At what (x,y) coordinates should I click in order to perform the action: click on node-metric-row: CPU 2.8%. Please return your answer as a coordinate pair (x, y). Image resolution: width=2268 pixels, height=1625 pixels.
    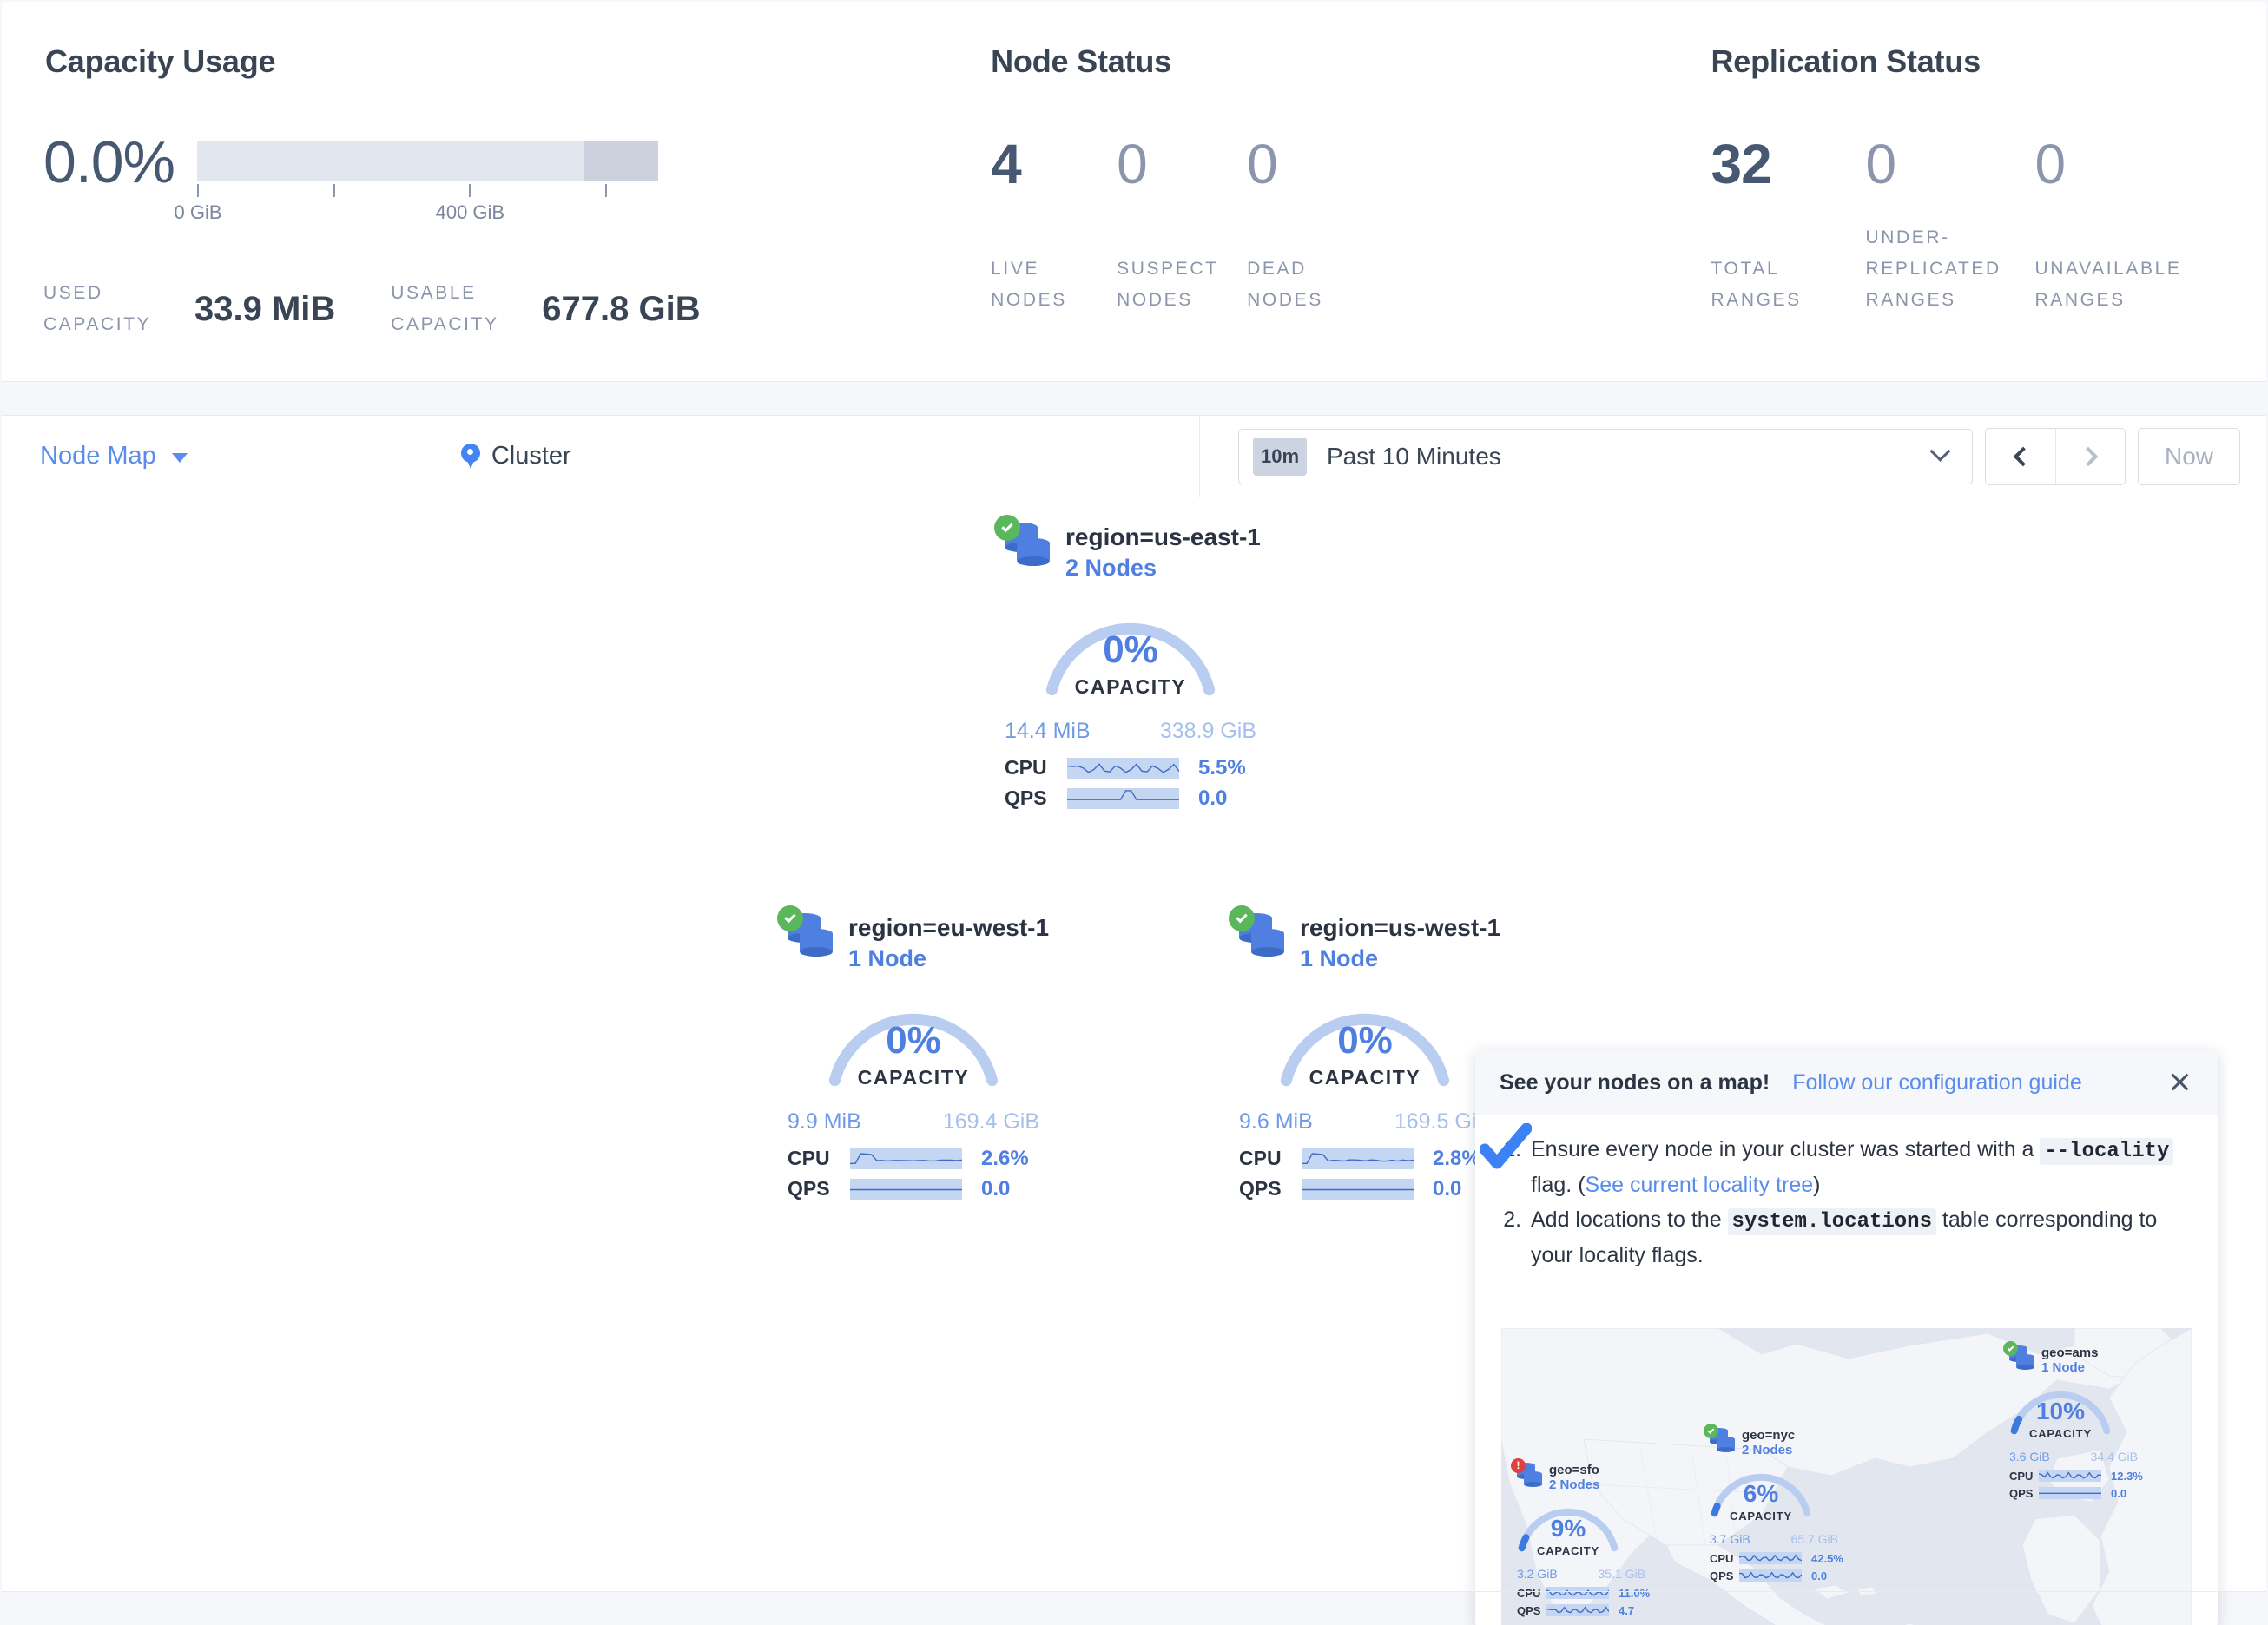
    Looking at the image, I should click on (1365, 1158).